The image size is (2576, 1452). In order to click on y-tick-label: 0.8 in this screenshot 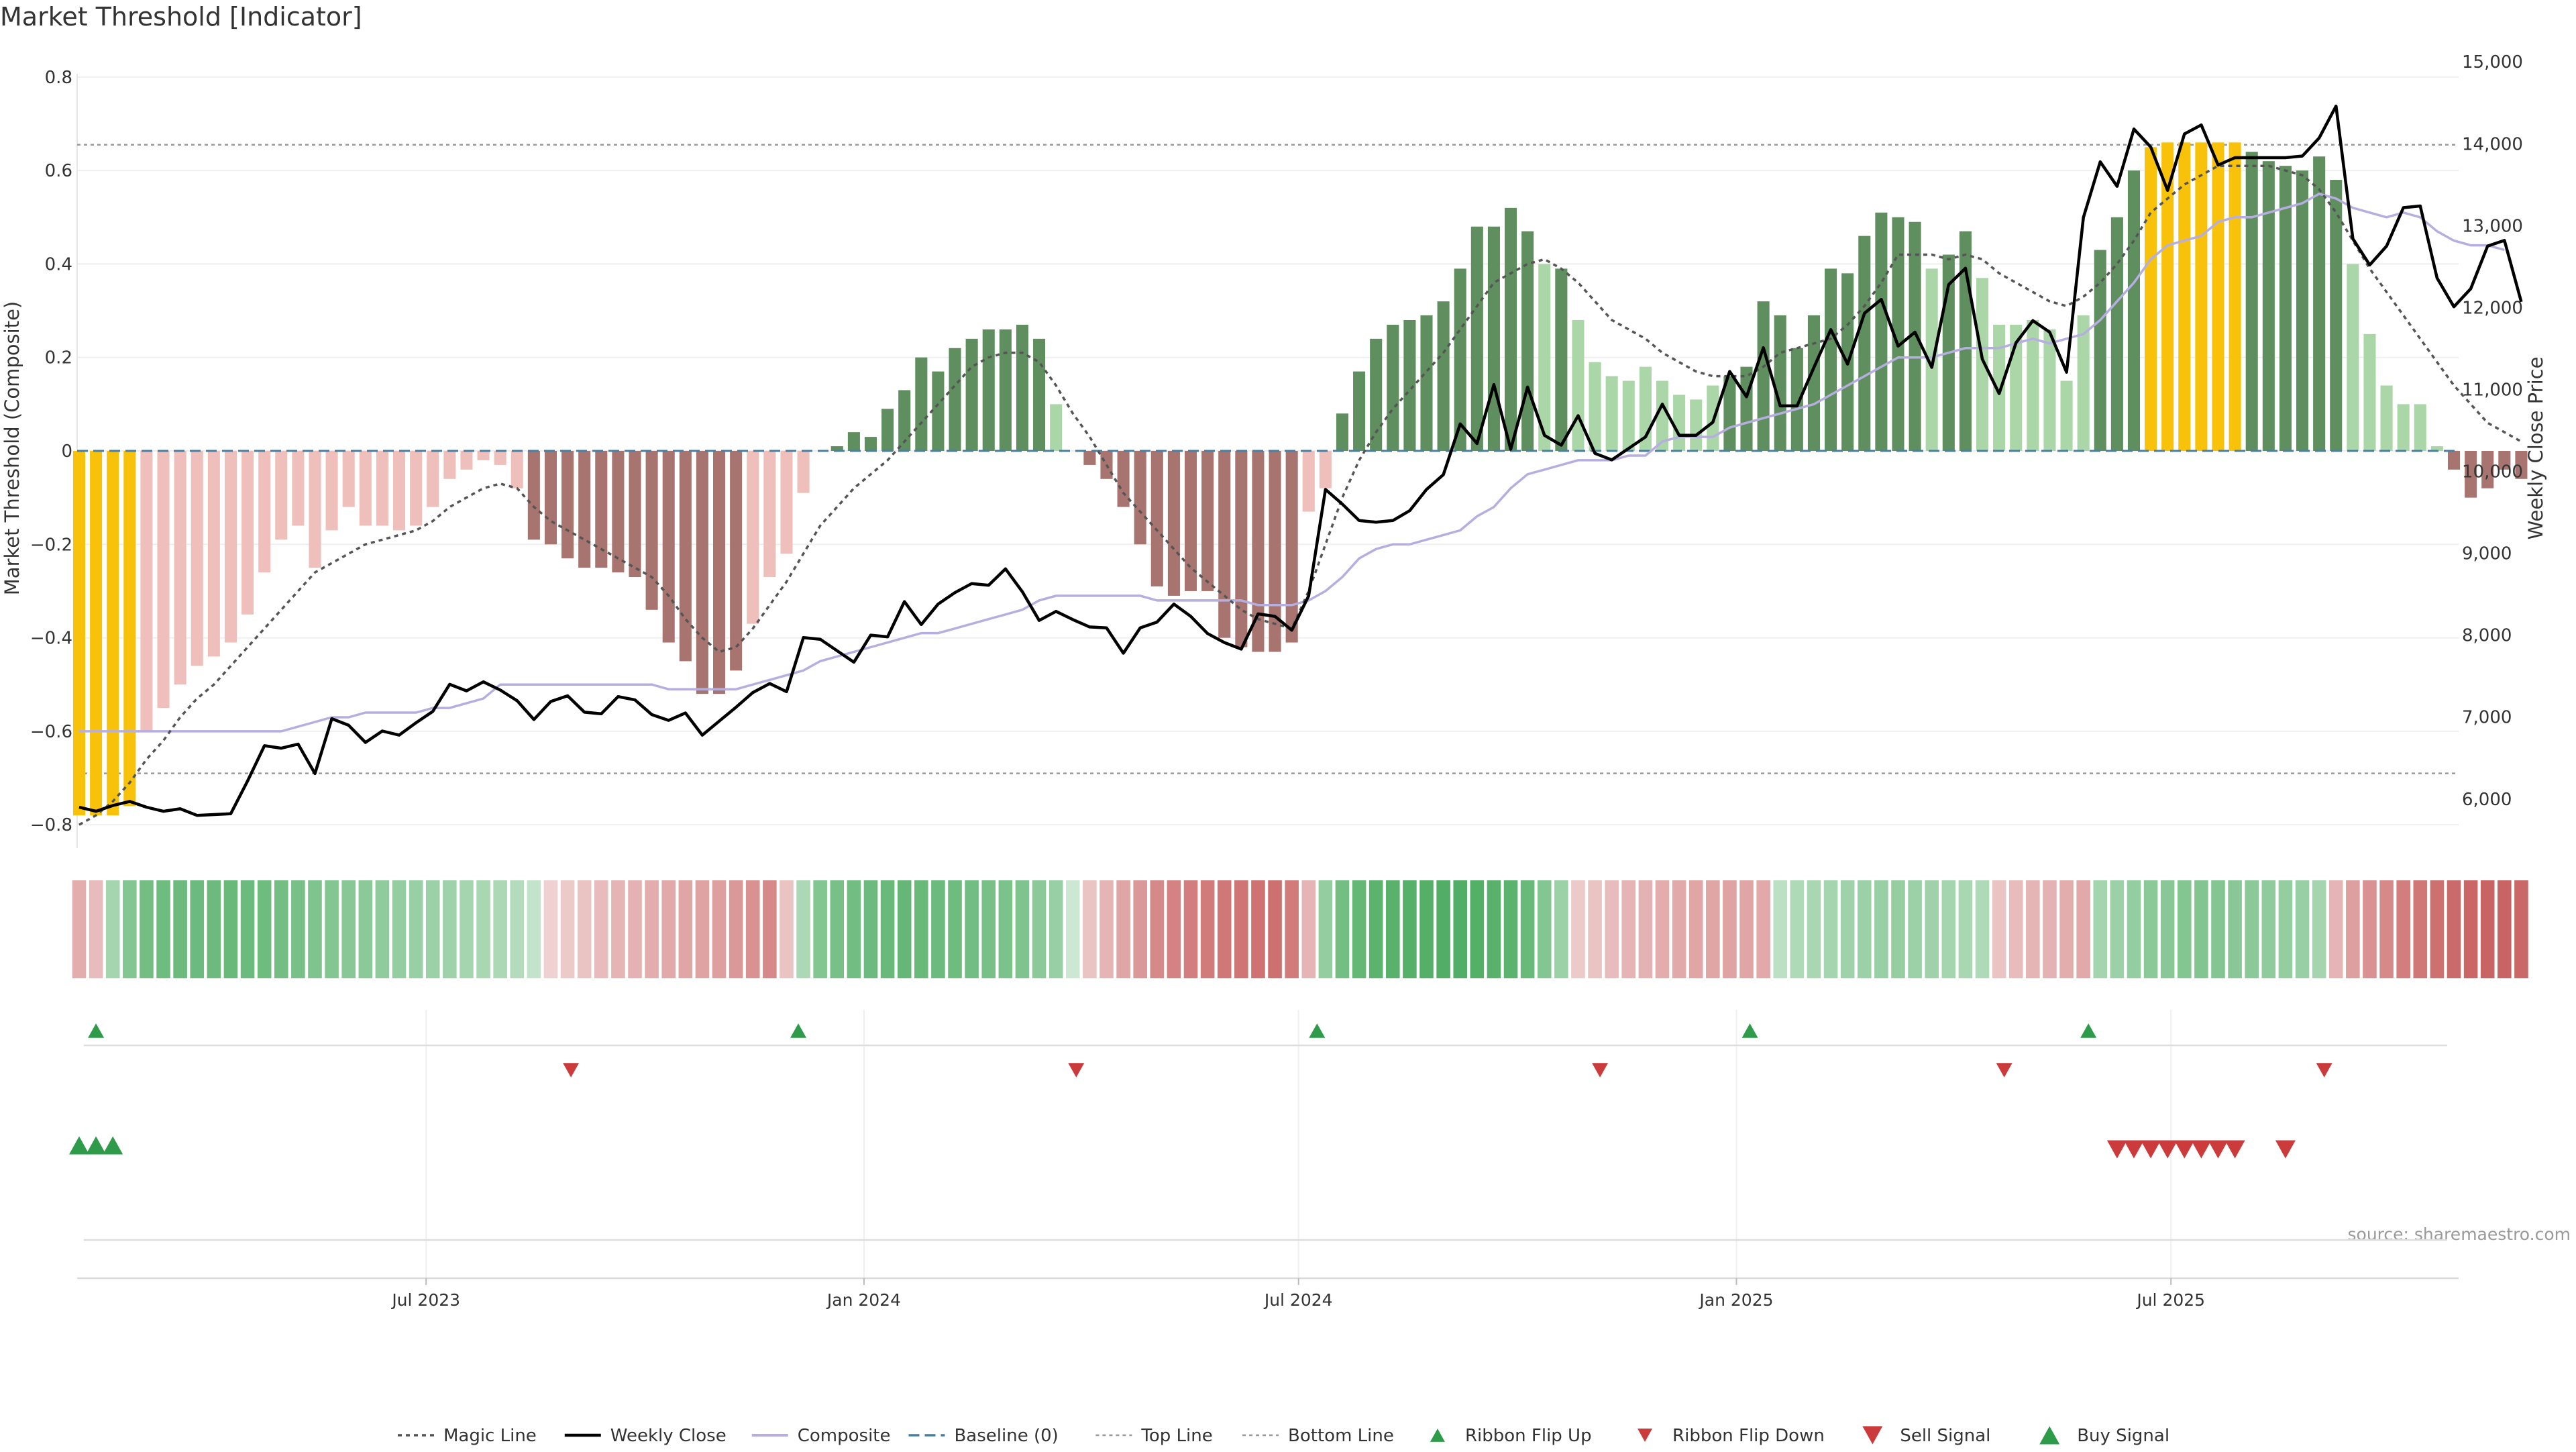, I will do `click(58, 78)`.